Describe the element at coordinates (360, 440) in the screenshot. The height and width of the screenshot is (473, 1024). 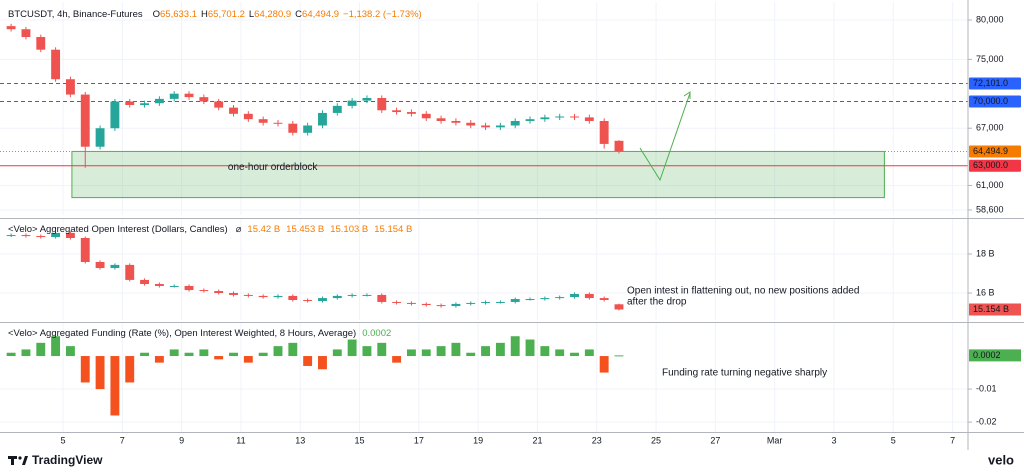
I see `x-tick-label: 15` at that location.